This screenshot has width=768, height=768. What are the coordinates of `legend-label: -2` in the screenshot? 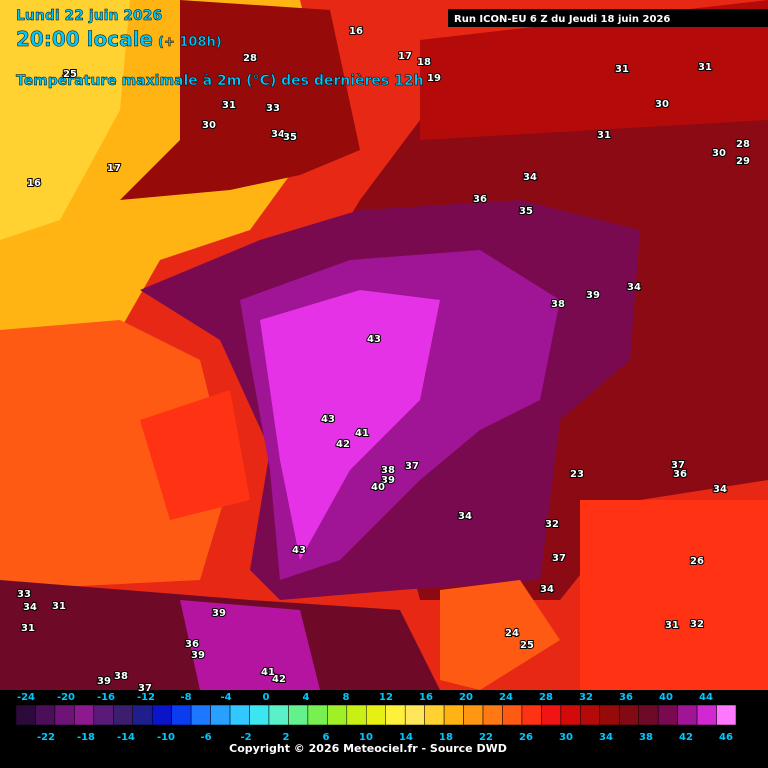 It's located at (245, 737).